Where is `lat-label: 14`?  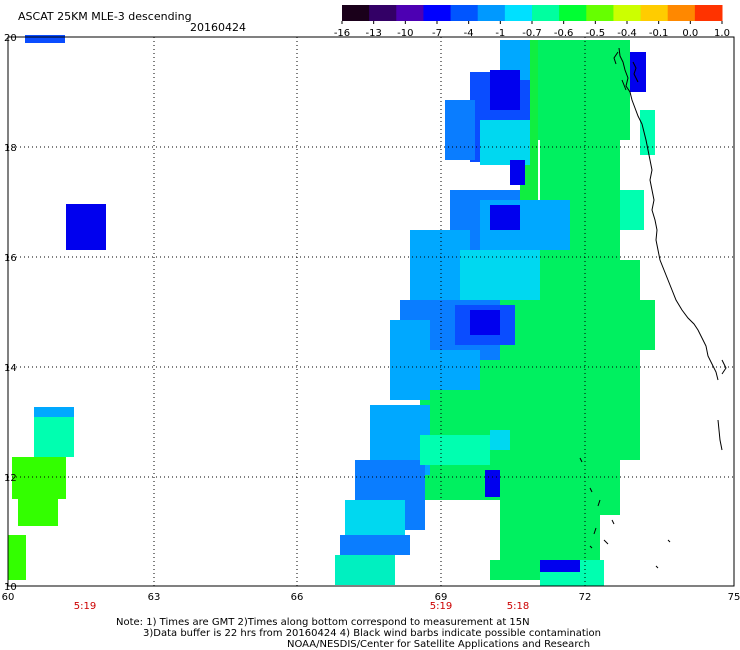
lat-label: 14 is located at coordinates (10, 368).